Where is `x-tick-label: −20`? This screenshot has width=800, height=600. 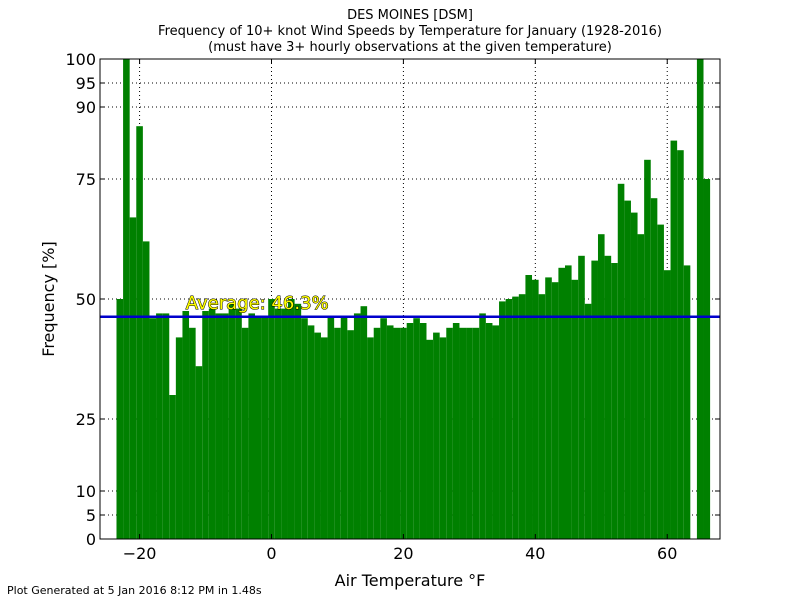
x-tick-label: −20 is located at coordinates (140, 553).